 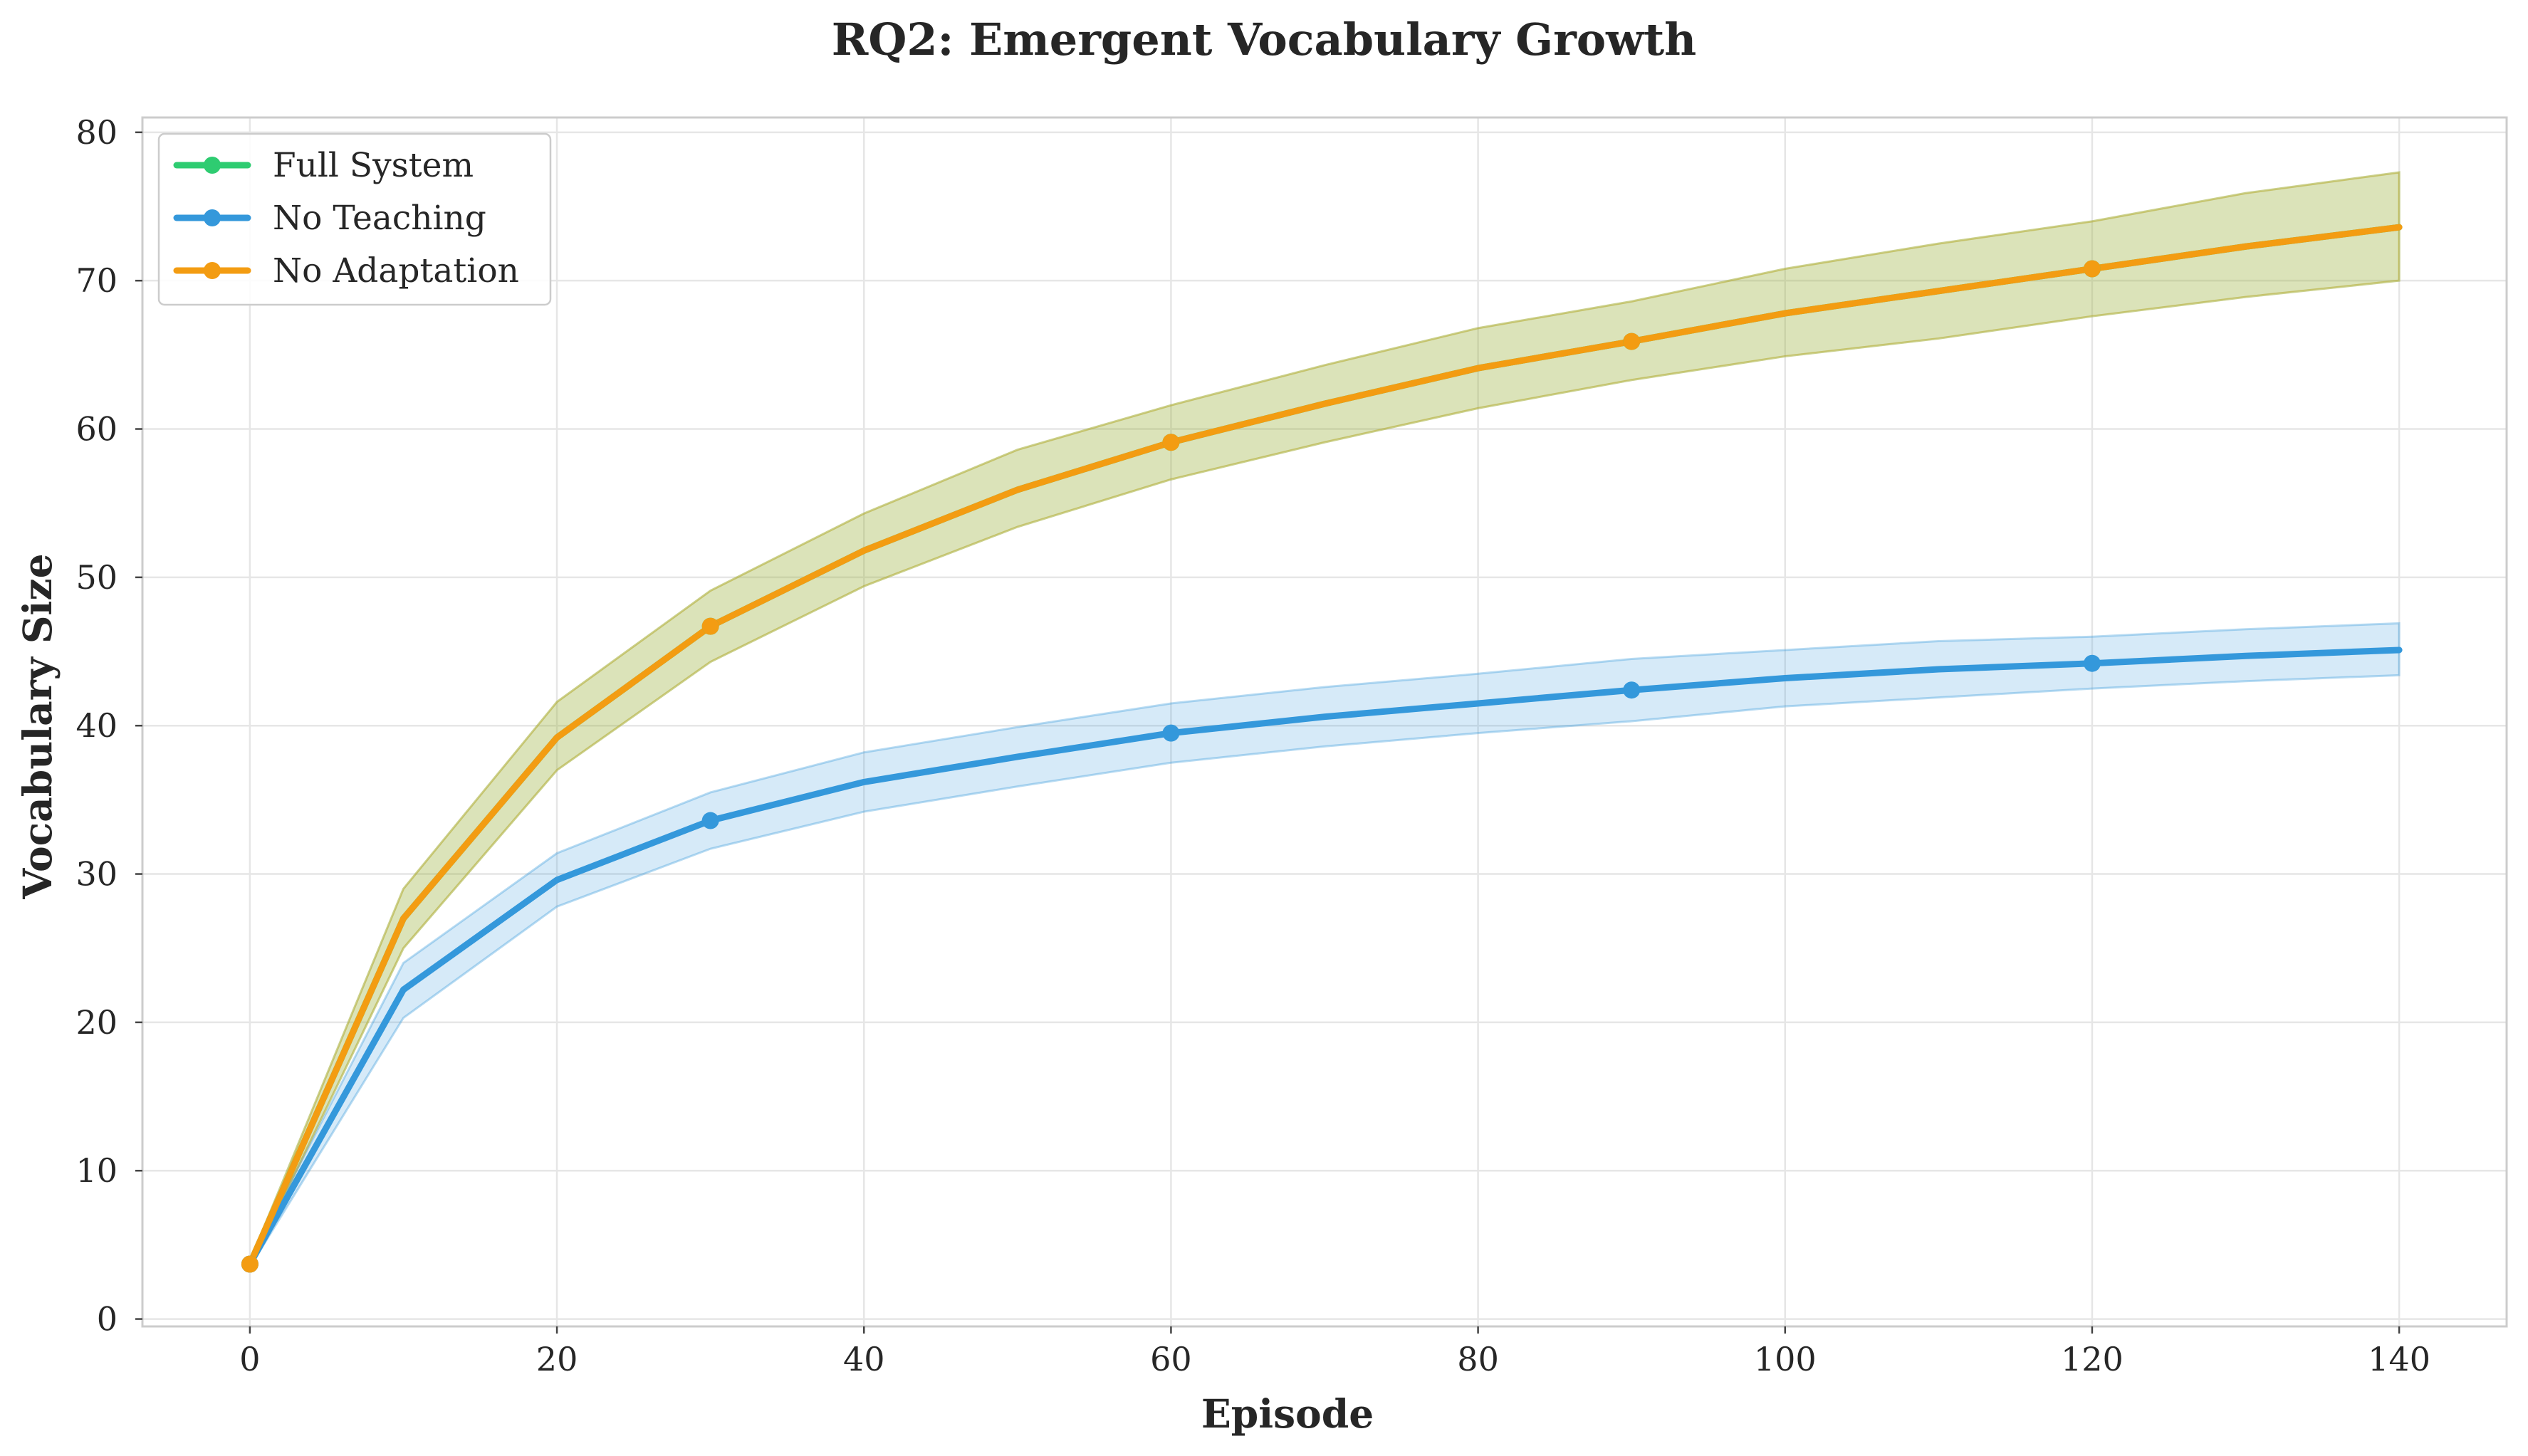 What do you see at coordinates (2092, 1359) in the screenshot?
I see `x-tick-label: 120` at bounding box center [2092, 1359].